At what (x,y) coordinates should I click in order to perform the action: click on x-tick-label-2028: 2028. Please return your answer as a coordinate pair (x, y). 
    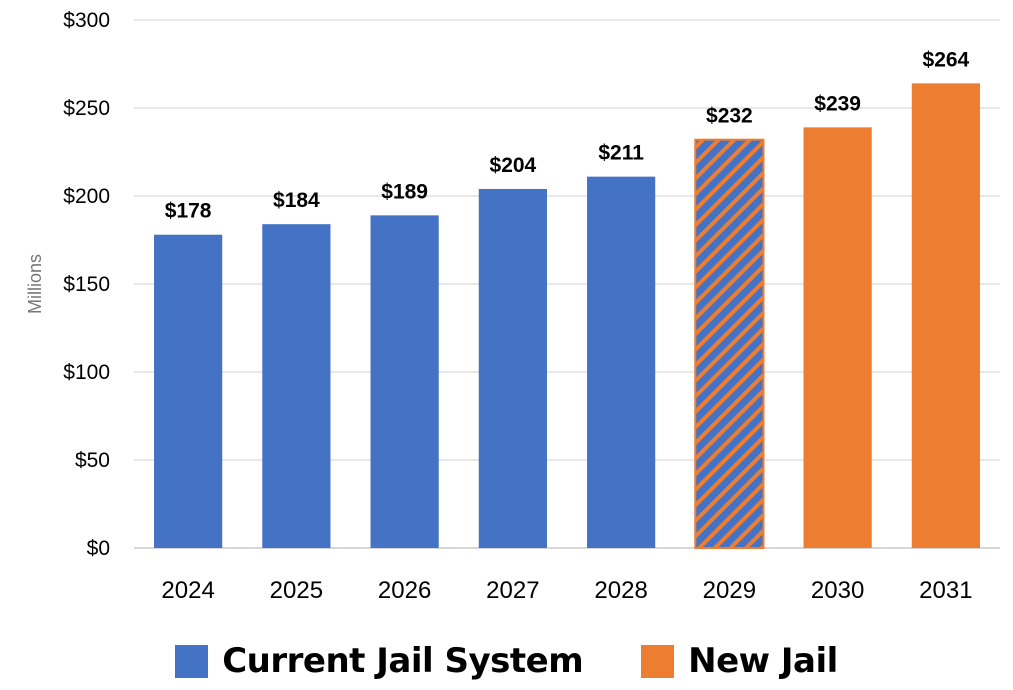
    Looking at the image, I should click on (620, 590).